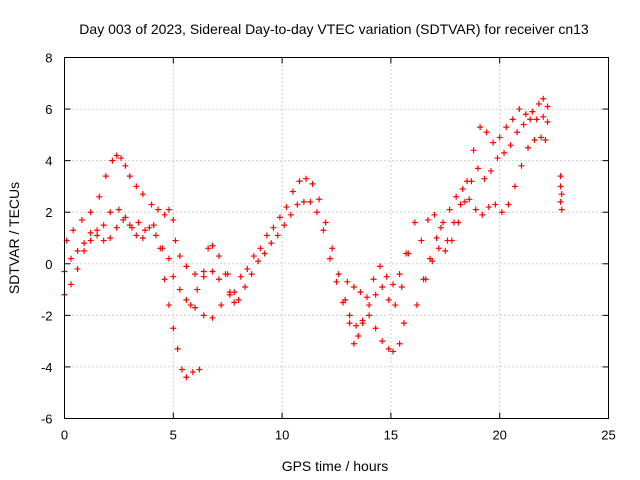 Image resolution: width=640 pixels, height=480 pixels. I want to click on y-tick-label: -2, so click(47, 315).